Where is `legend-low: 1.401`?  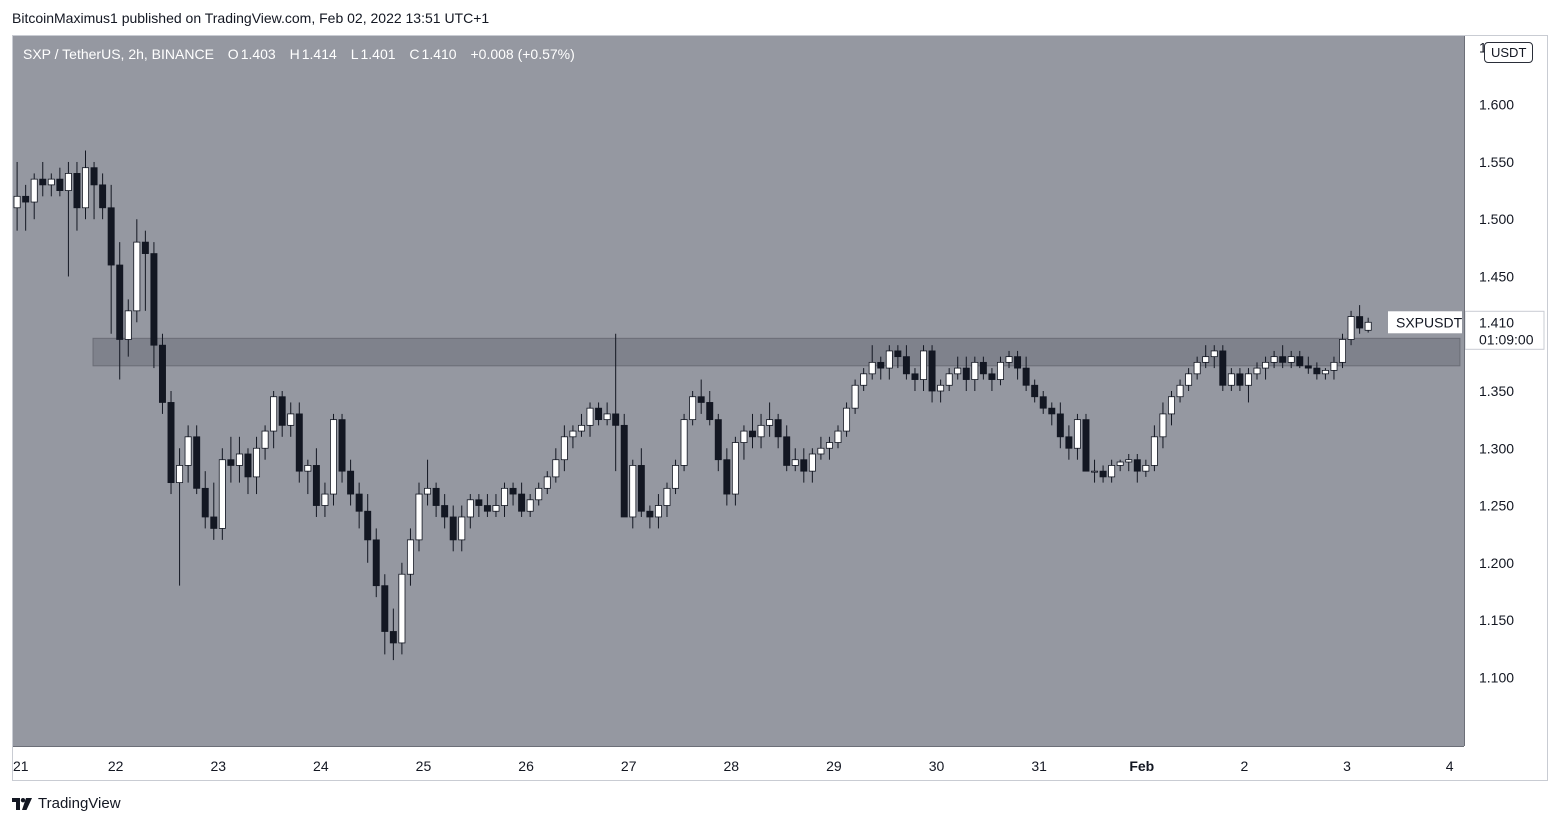 legend-low: 1.401 is located at coordinates (378, 54).